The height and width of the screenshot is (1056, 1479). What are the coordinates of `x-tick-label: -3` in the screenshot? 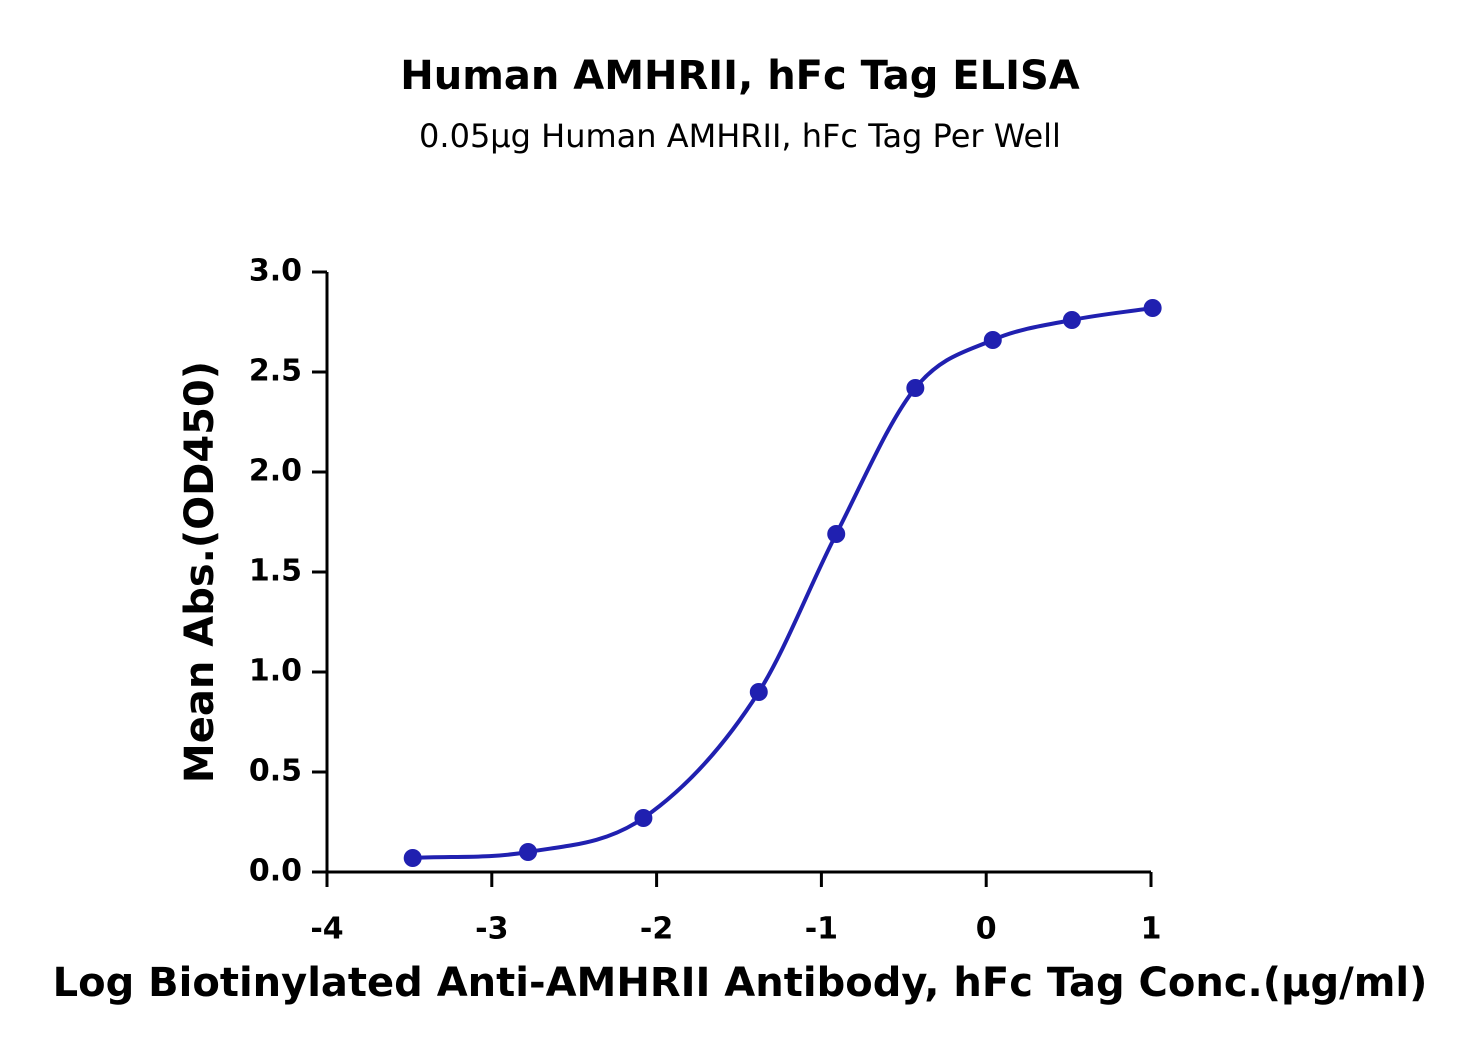 It's located at (491, 929).